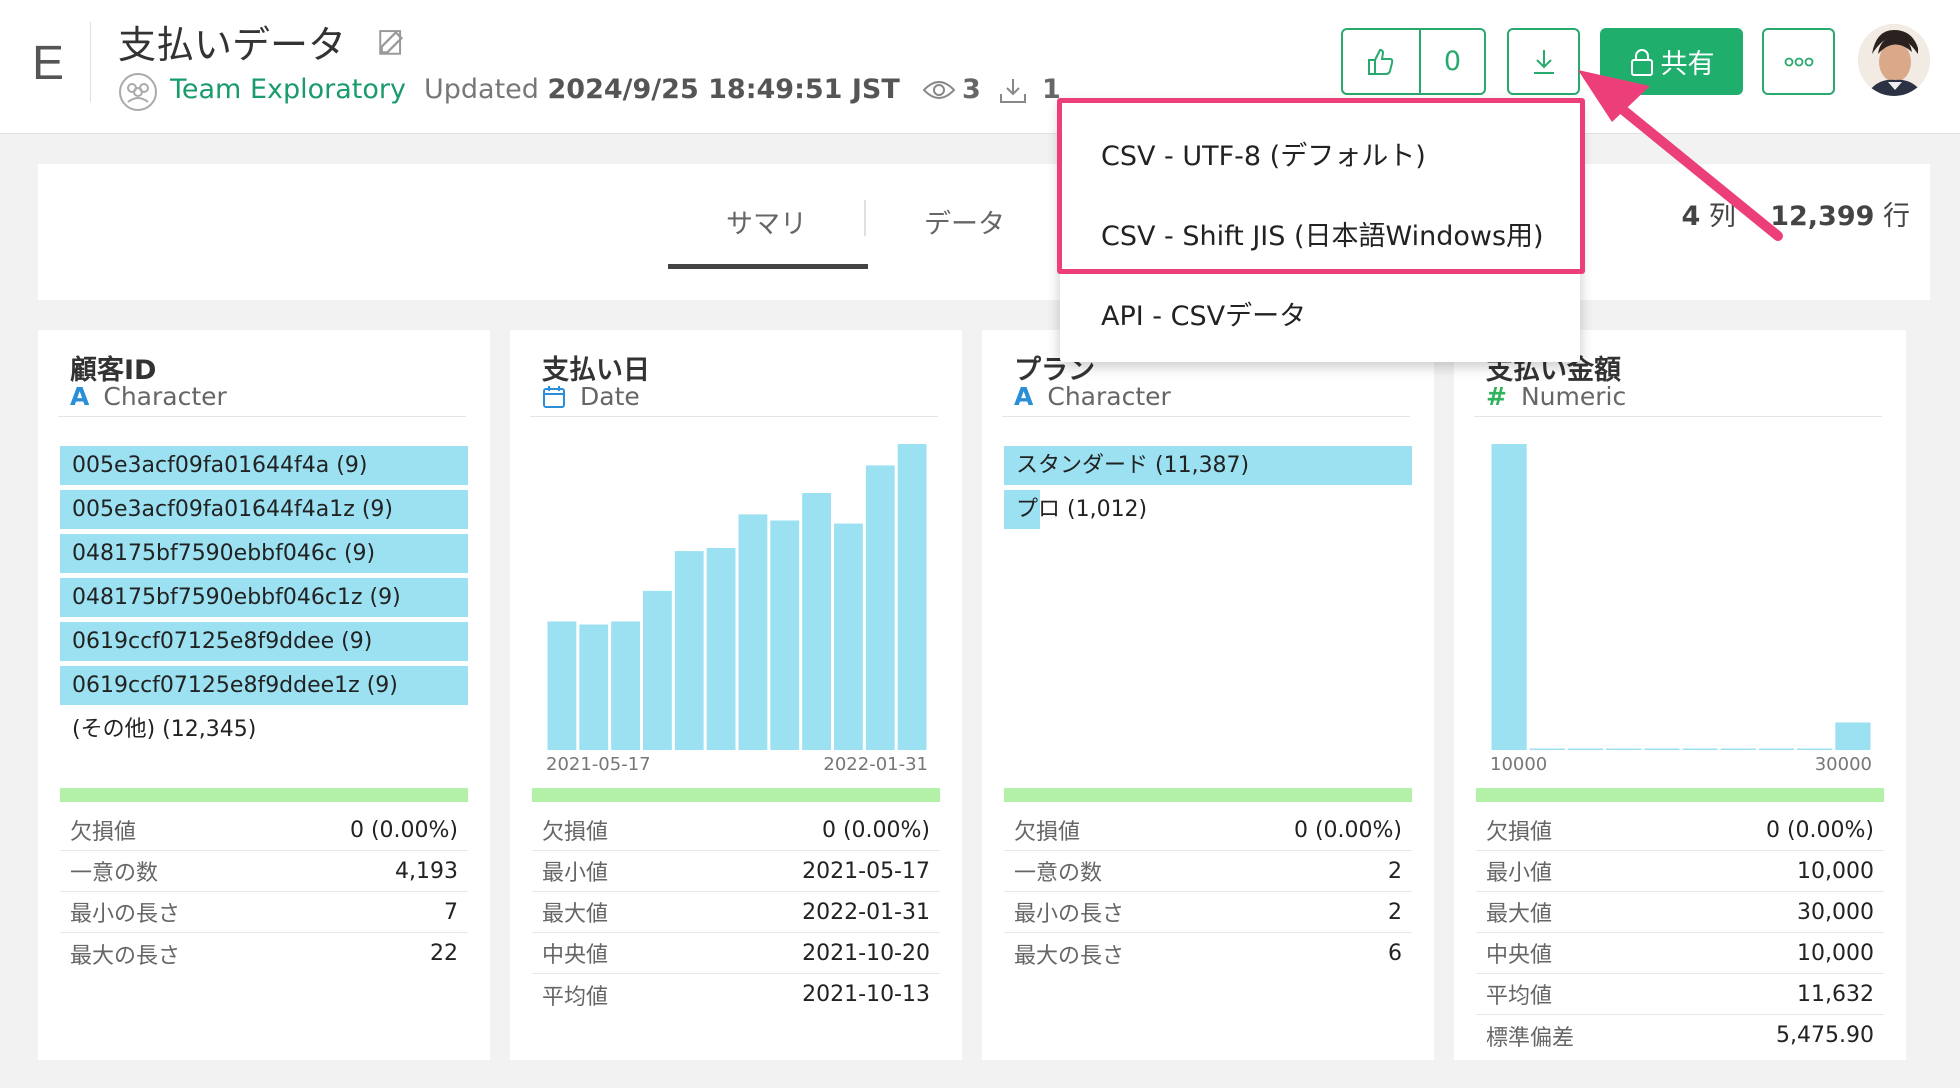 The height and width of the screenshot is (1088, 1960). Describe the element at coordinates (1263, 156) in the screenshot. I see `menu-item-csv-utf8: CSV - UTF-8 (デフォルト)` at that location.